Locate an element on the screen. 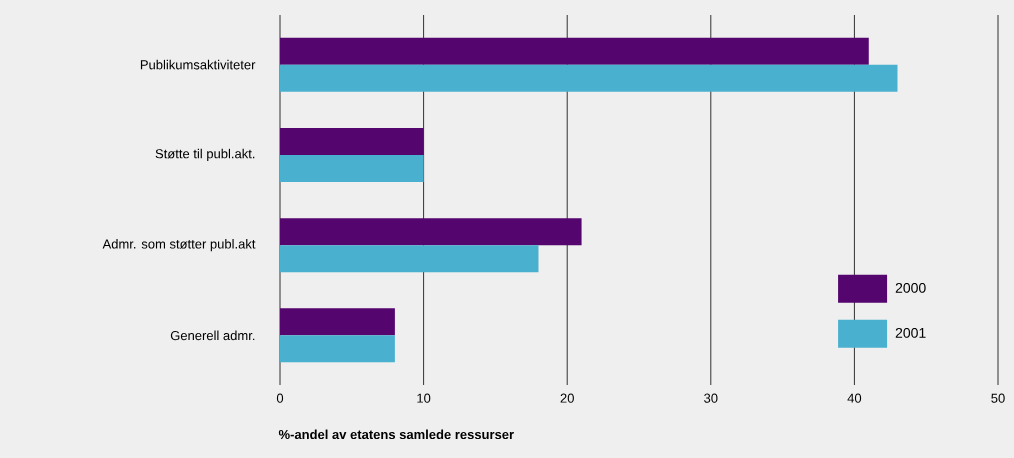 This screenshot has height=458, width=1014. x-tick-label: 10 is located at coordinates (424, 398).